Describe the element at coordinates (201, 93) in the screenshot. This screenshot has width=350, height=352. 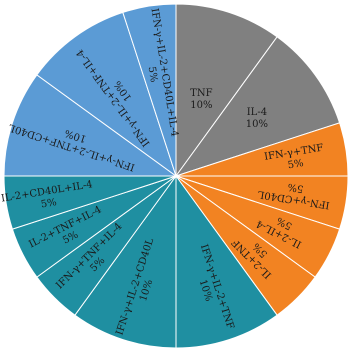
I see `slice-name-label: TNF` at that location.